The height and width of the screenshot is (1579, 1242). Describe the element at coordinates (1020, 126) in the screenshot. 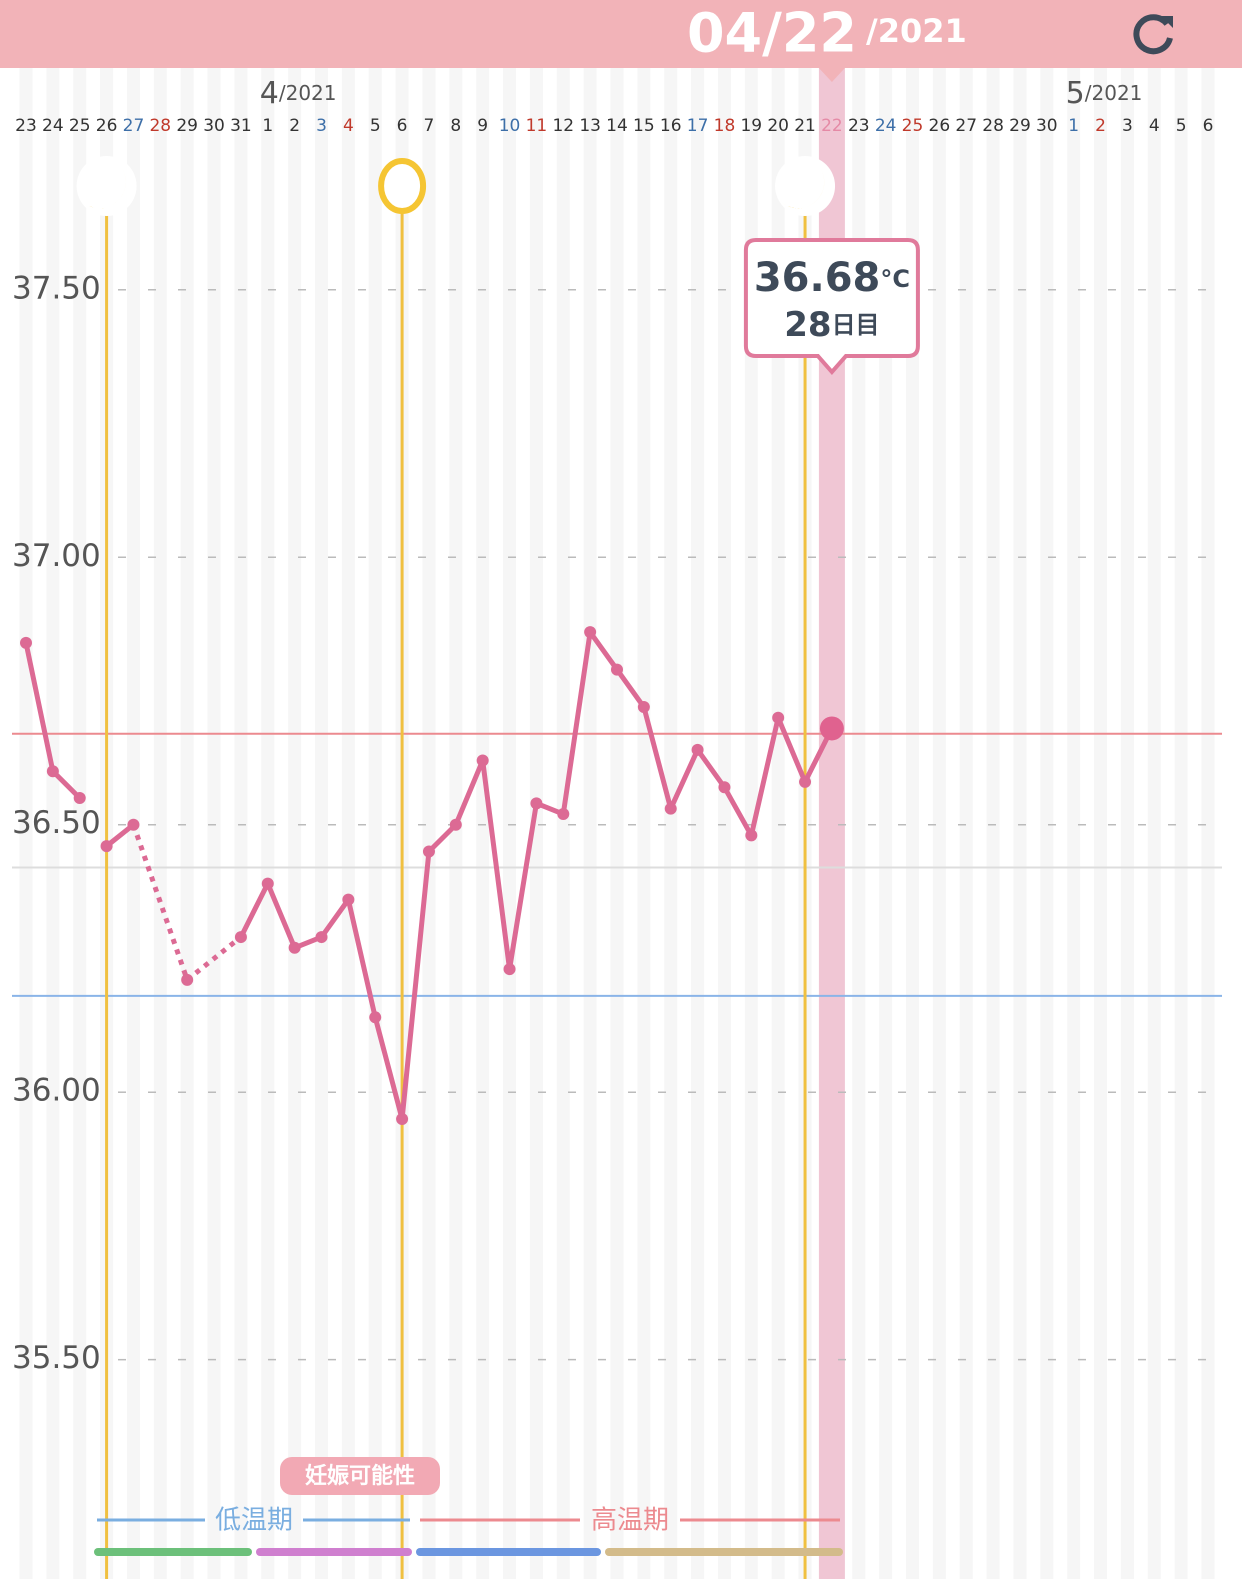

I see `x-tick-label: 29` at that location.